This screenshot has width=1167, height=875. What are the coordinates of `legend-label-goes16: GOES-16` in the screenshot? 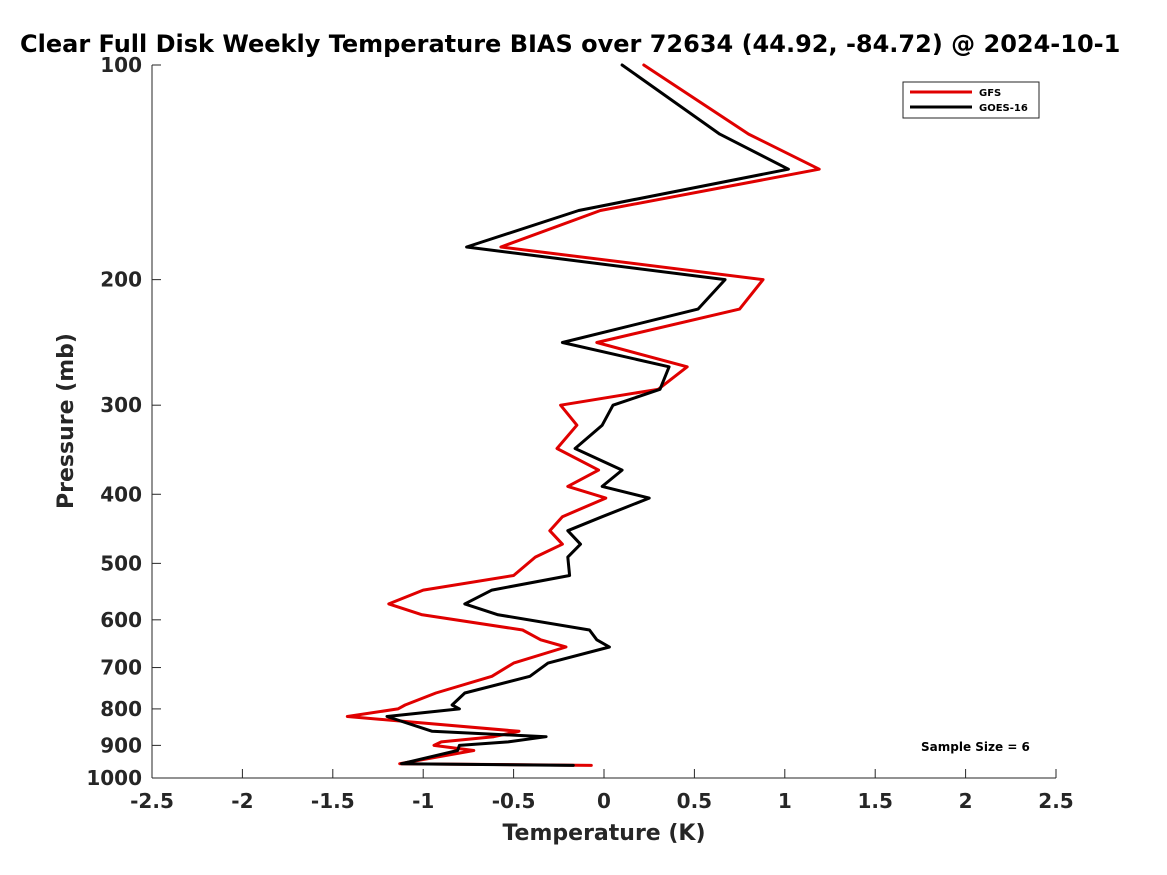 It's located at (1003, 108).